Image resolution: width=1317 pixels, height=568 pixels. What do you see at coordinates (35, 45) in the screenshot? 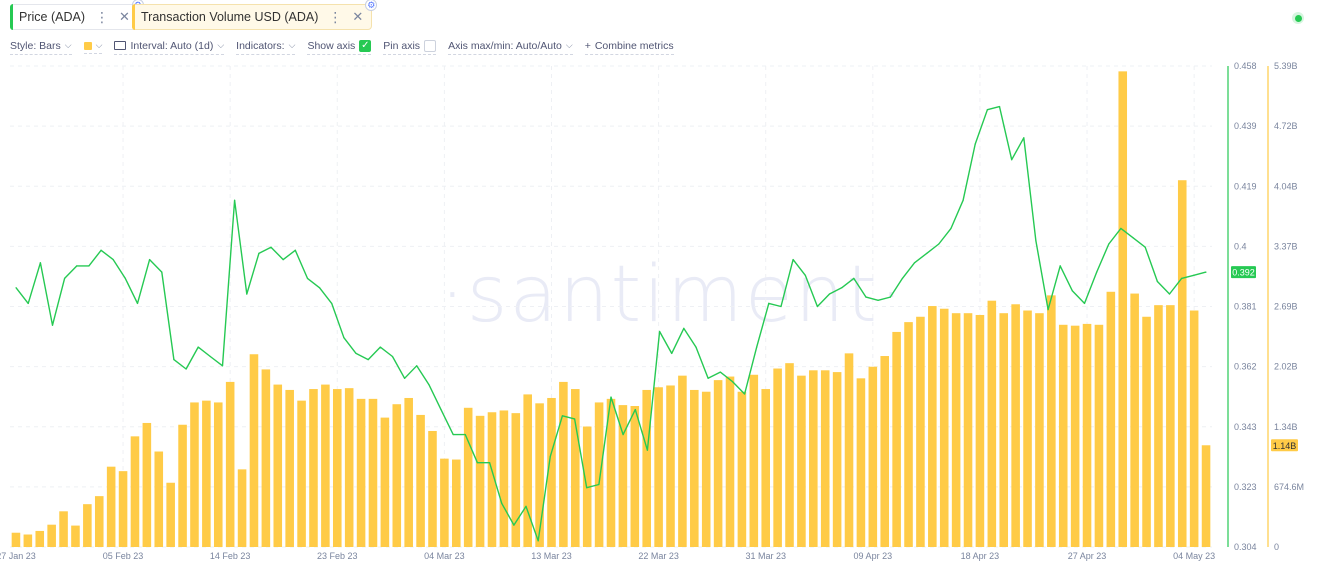
I see `style-label: Style: Bars` at bounding box center [35, 45].